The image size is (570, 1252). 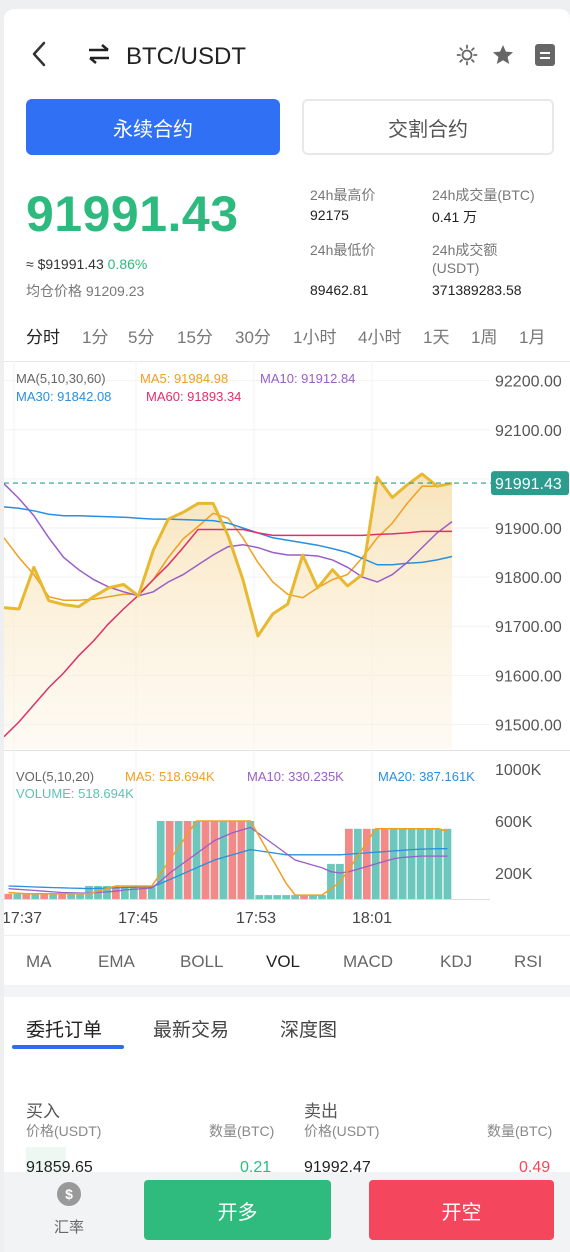 What do you see at coordinates (518, 770) in the screenshot?
I see `volume-tick-label: 1000K` at bounding box center [518, 770].